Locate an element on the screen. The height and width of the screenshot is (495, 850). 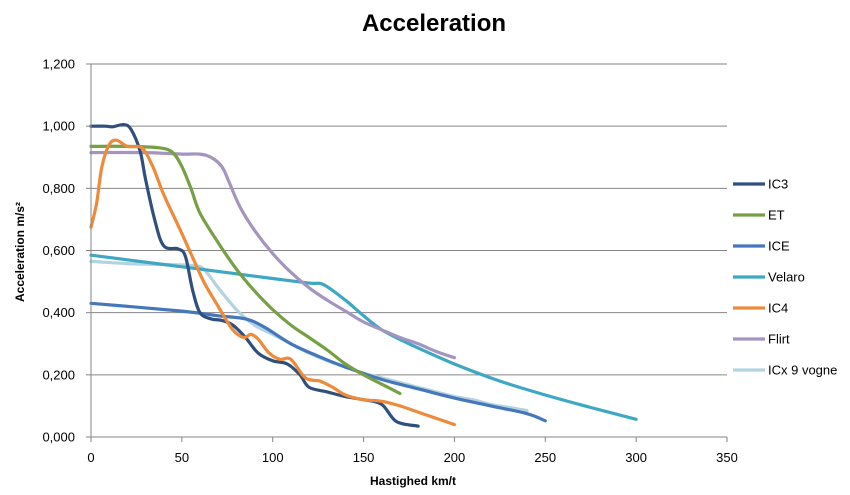
x-tick-label: 250 is located at coordinates (545, 457).